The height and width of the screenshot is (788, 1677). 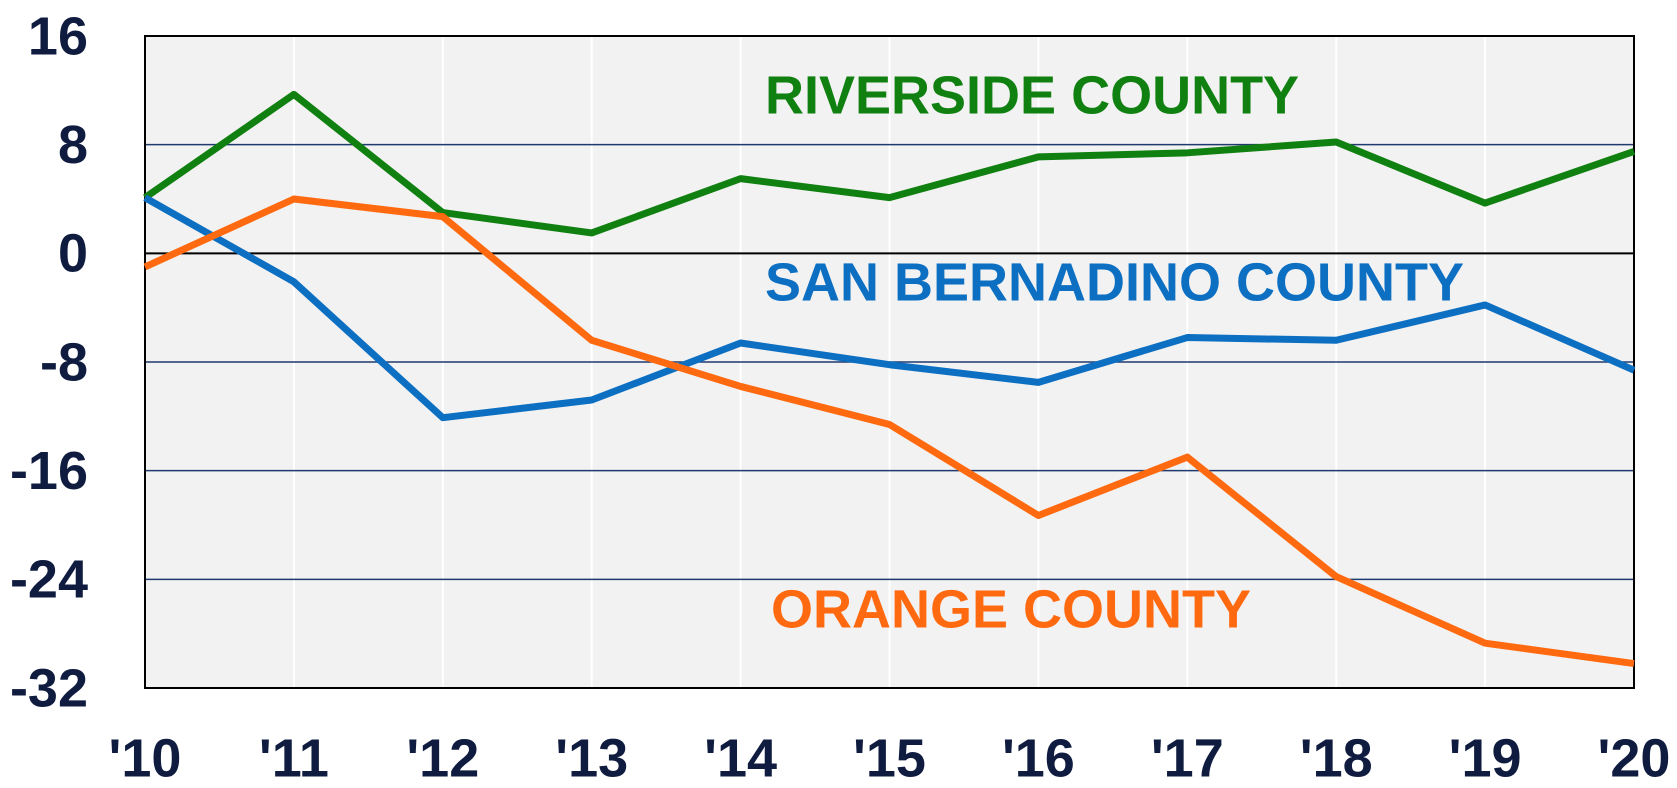 What do you see at coordinates (64, 362) in the screenshot?
I see `y-tick-label: -8` at bounding box center [64, 362].